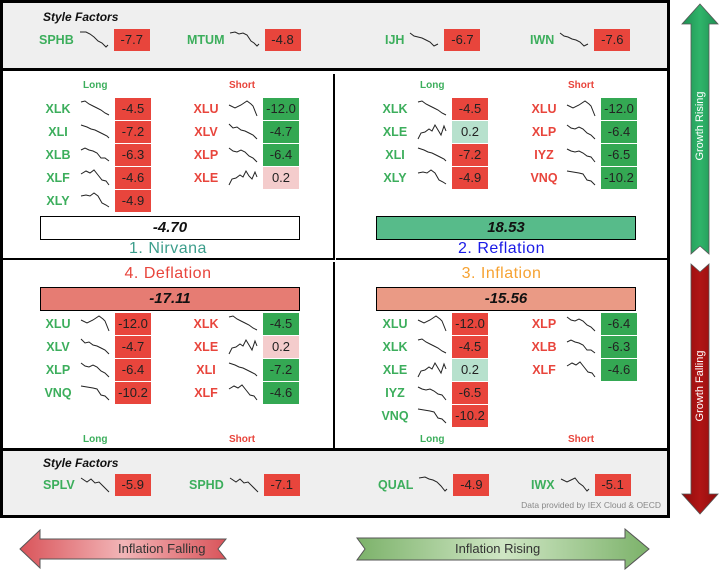 Image resolution: width=725 pixels, height=575 pixels. I want to click on value-cell: 0.2, so click(281, 347).